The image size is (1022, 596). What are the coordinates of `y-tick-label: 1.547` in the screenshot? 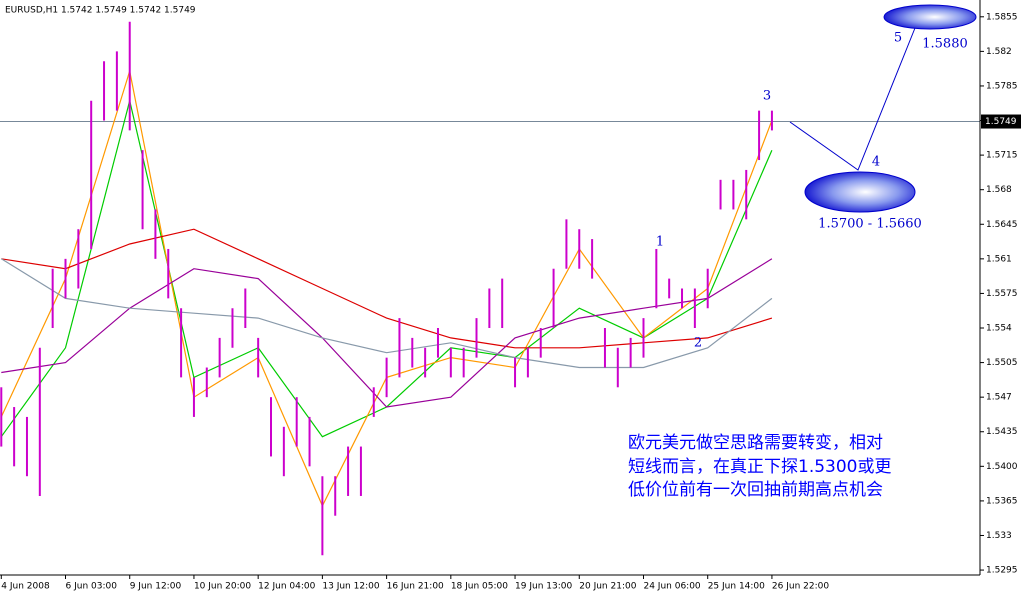 It's located at (999, 398).